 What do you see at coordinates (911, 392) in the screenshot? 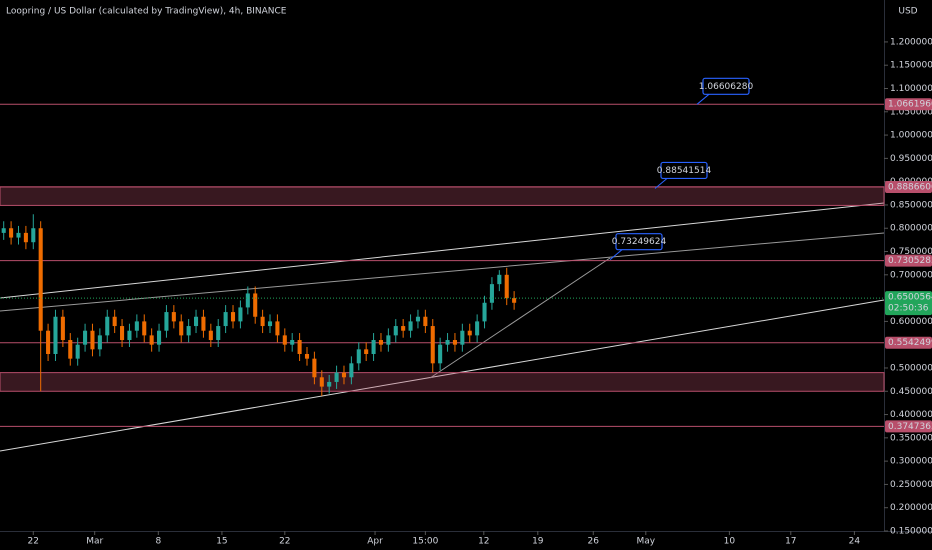
I see `y-tick-label: 0.45000000` at bounding box center [911, 392].